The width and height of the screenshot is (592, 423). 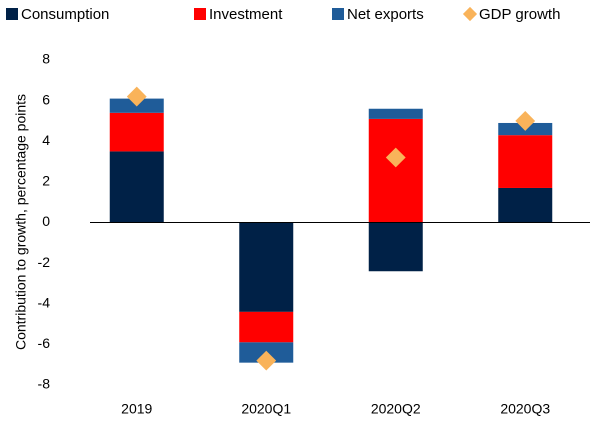 What do you see at coordinates (266, 409) in the screenshot?
I see `x-tick-label: 2020Q1` at bounding box center [266, 409].